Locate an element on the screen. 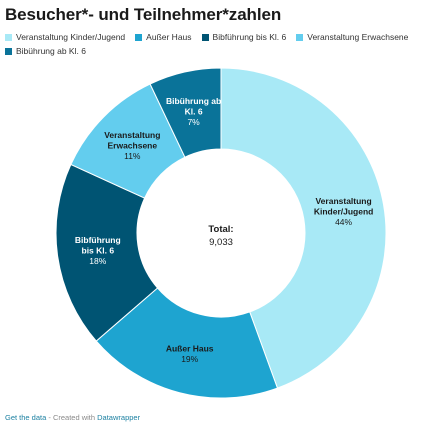 Image resolution: width=444 pixels, height=431 pixels. total-value: 9,033 is located at coordinates (221, 242).